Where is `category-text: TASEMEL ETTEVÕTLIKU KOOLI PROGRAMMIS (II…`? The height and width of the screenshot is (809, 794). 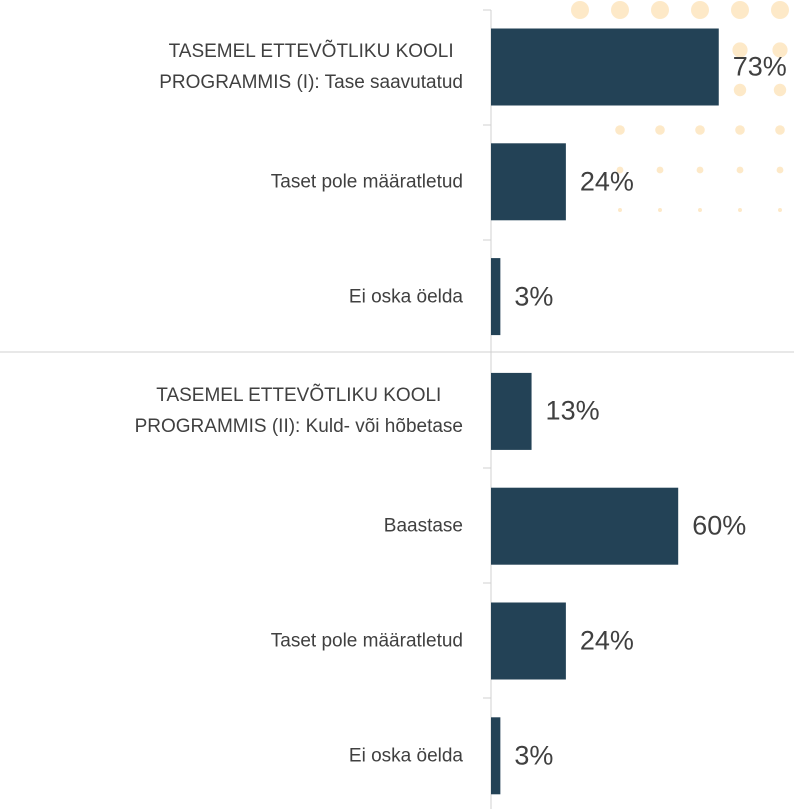
category-text: TASEMEL ETTEVÕTLIKU KOOLI PROGRAMMIS (II… is located at coordinates (298, 411).